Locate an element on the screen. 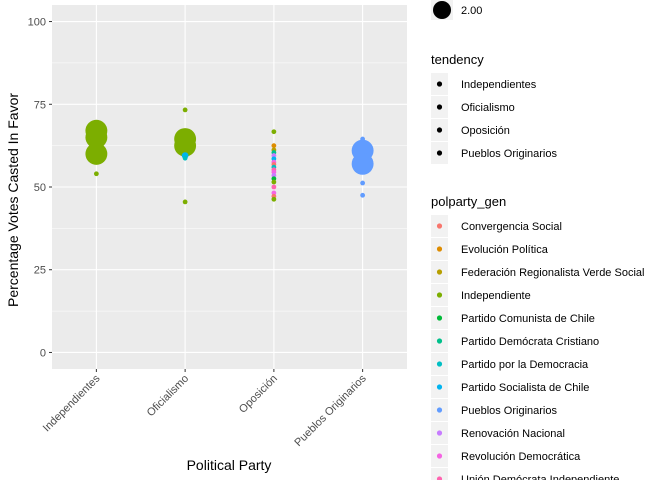  party-legend-label: Convergencia Social is located at coordinates (511, 227).